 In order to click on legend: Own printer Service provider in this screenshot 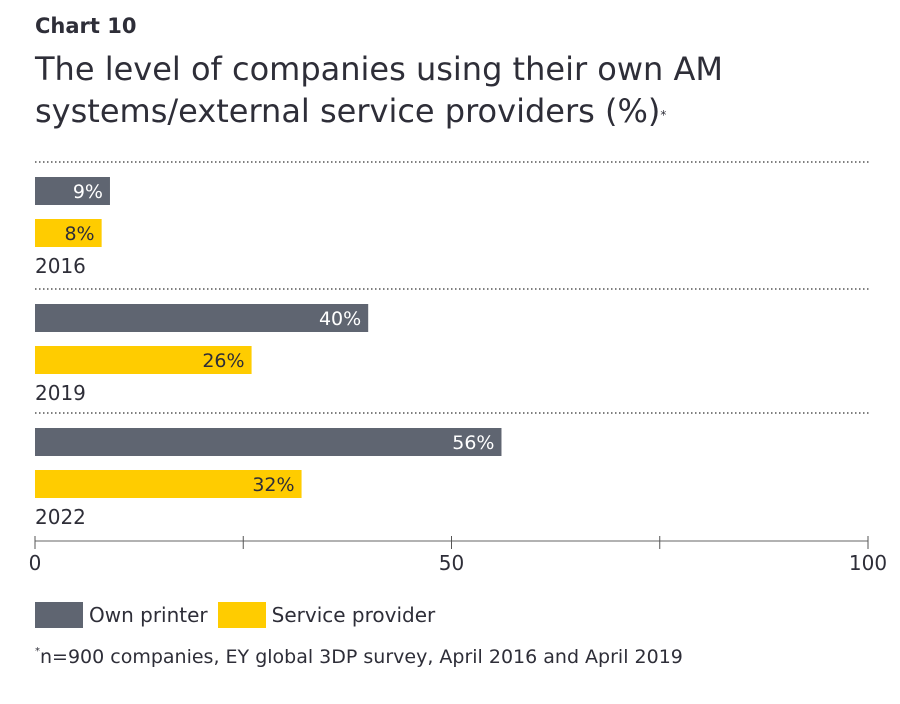, I will do `click(240, 615)`.